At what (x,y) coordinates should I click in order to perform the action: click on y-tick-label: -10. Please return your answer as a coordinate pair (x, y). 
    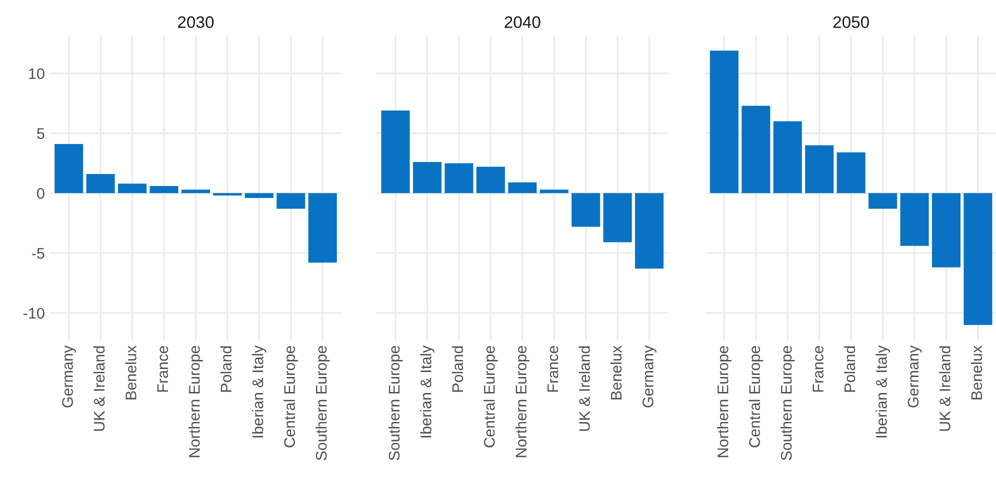
    Looking at the image, I should click on (34, 313).